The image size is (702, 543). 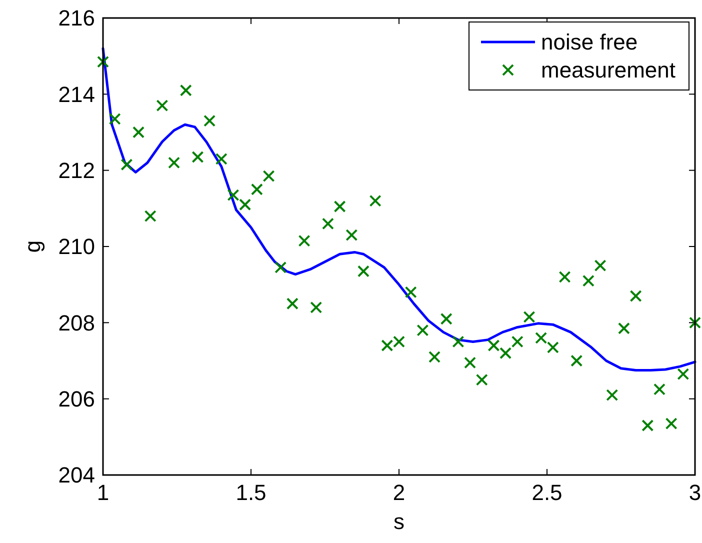 What do you see at coordinates (103, 492) in the screenshot?
I see `x-tick-label: 1` at bounding box center [103, 492].